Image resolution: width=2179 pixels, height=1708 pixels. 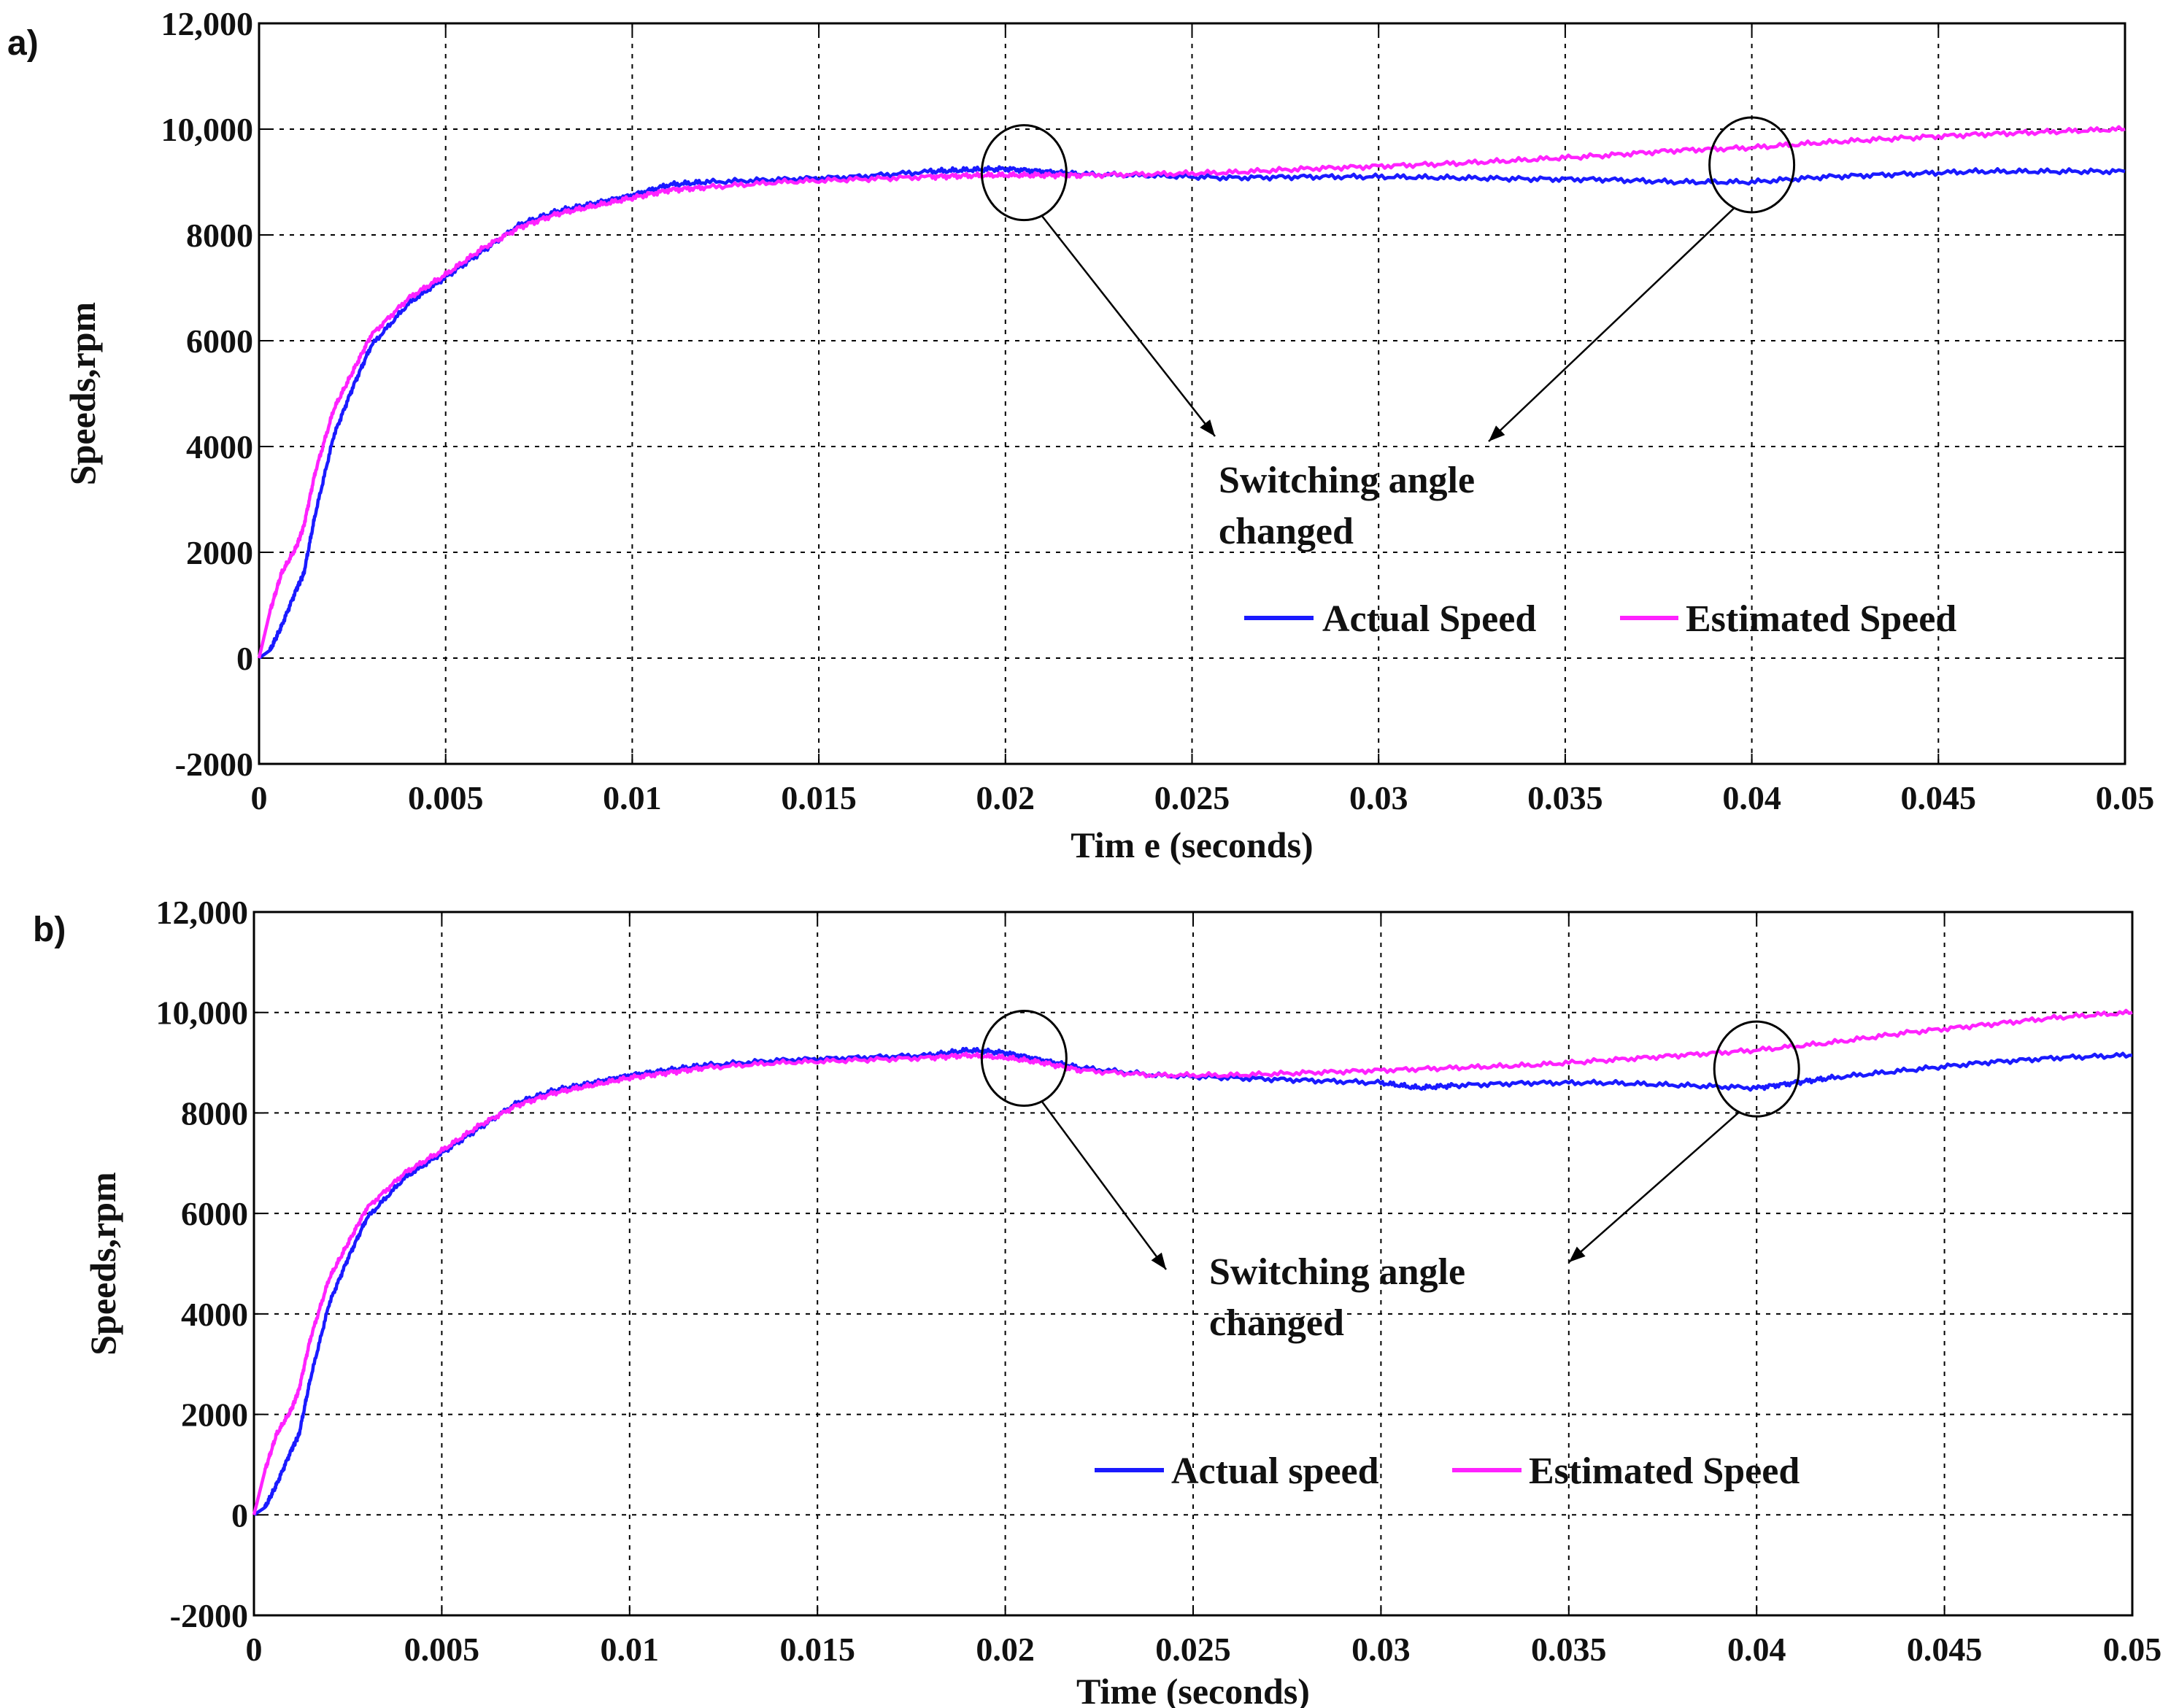 I want to click on panel-label: b), so click(x=49, y=930).